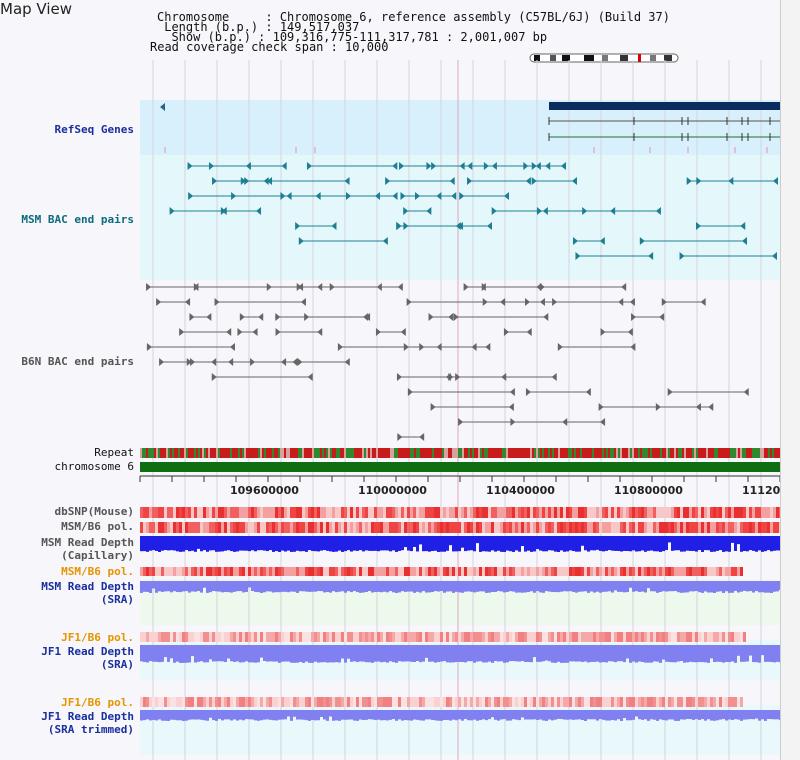  Describe the element at coordinates (97, 571) in the screenshot. I see `msm-b6-pol-2-label: MSM/B6 pol.` at that location.